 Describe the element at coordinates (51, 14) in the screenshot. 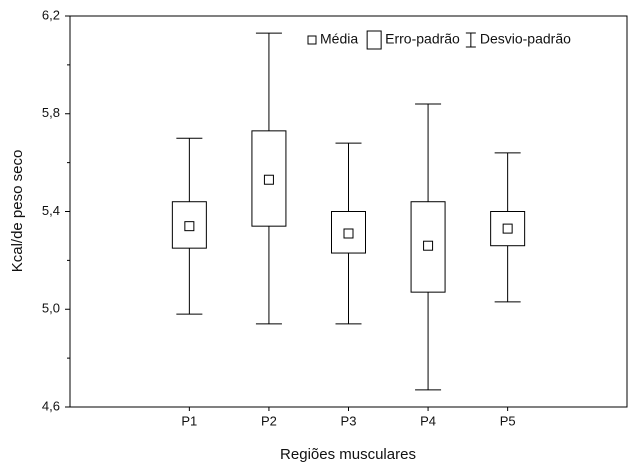

I see `y-tick-label: 6,2` at that location.